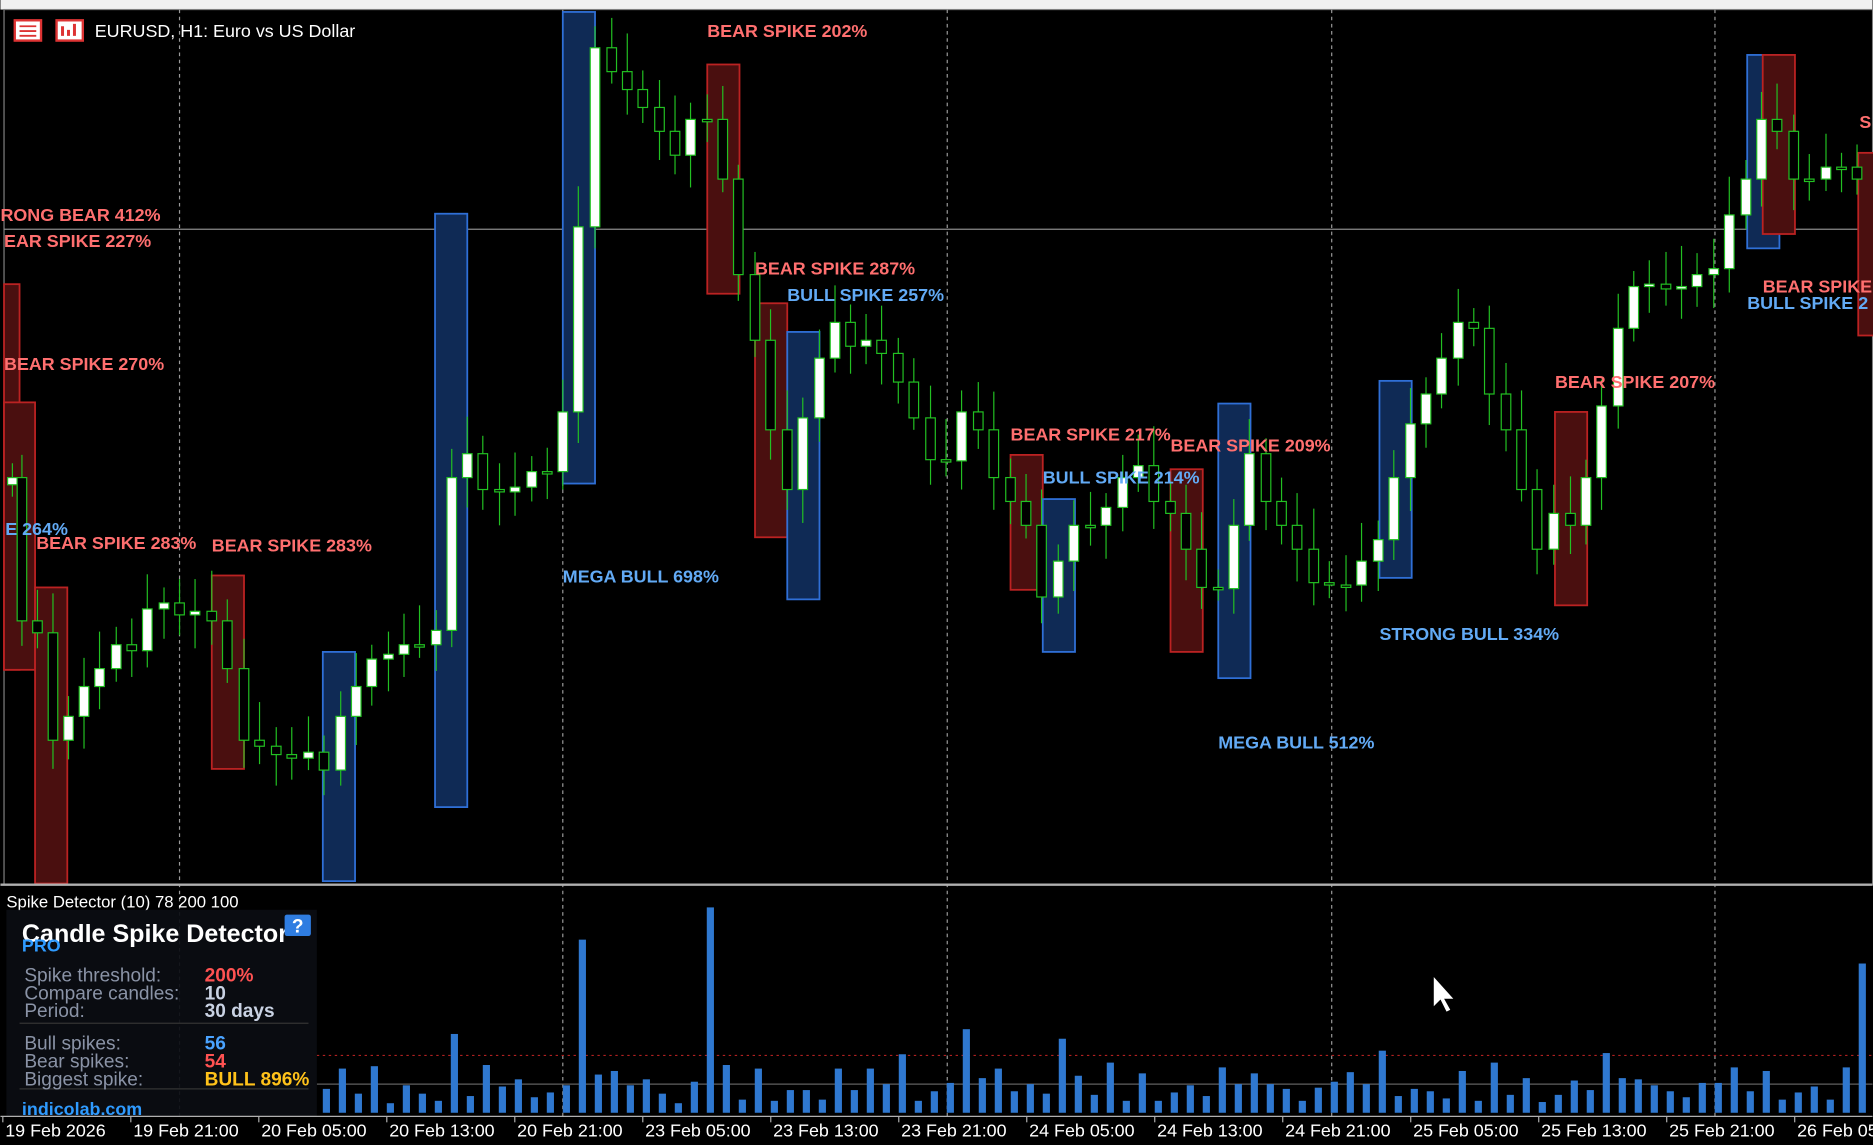 This screenshot has width=1873, height=1145. What do you see at coordinates (1817, 287) in the screenshot?
I see `spike-label: BEAR SPIKE` at bounding box center [1817, 287].